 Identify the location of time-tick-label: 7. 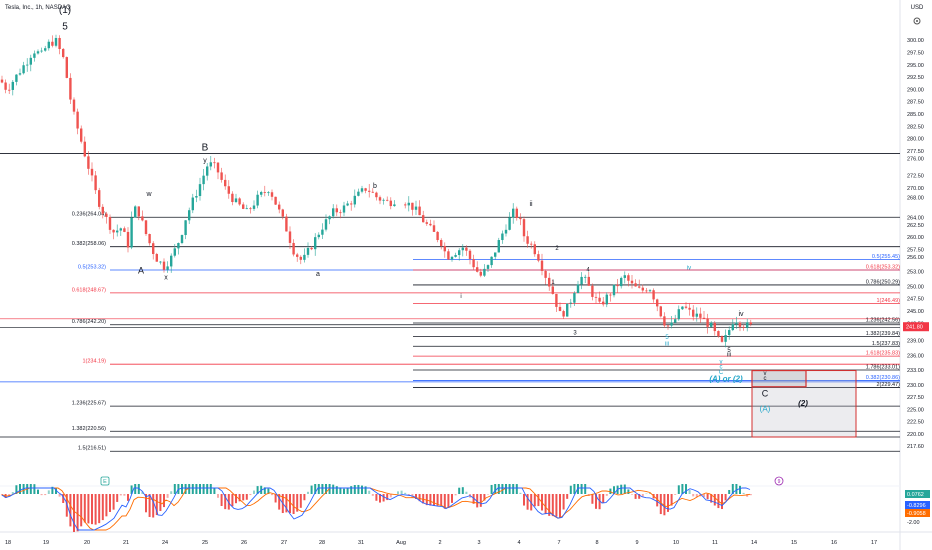
(558, 543).